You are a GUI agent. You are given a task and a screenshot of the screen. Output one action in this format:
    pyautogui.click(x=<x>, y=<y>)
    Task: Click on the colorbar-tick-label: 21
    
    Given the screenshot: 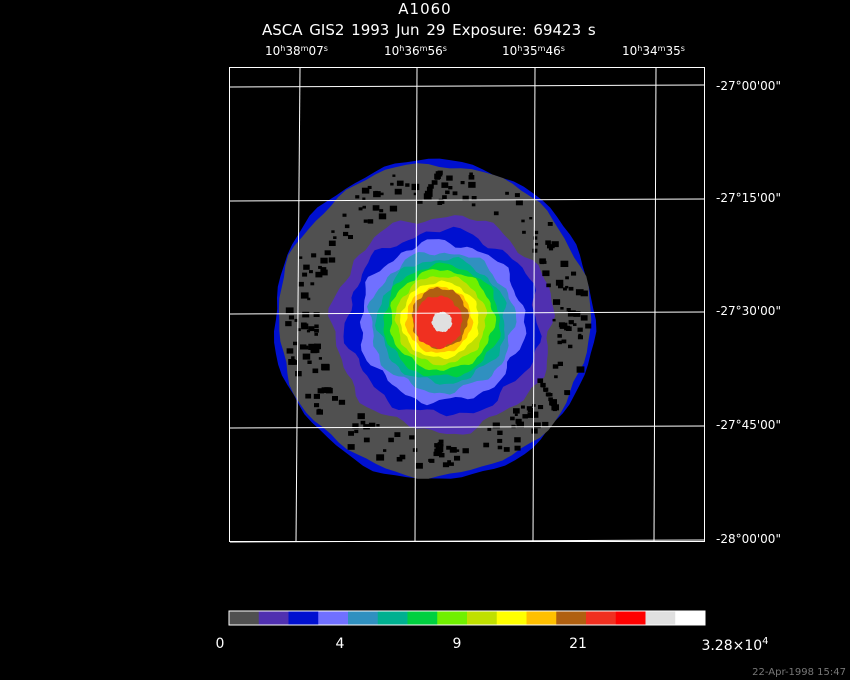 What is the action you would take?
    pyautogui.click(x=578, y=644)
    